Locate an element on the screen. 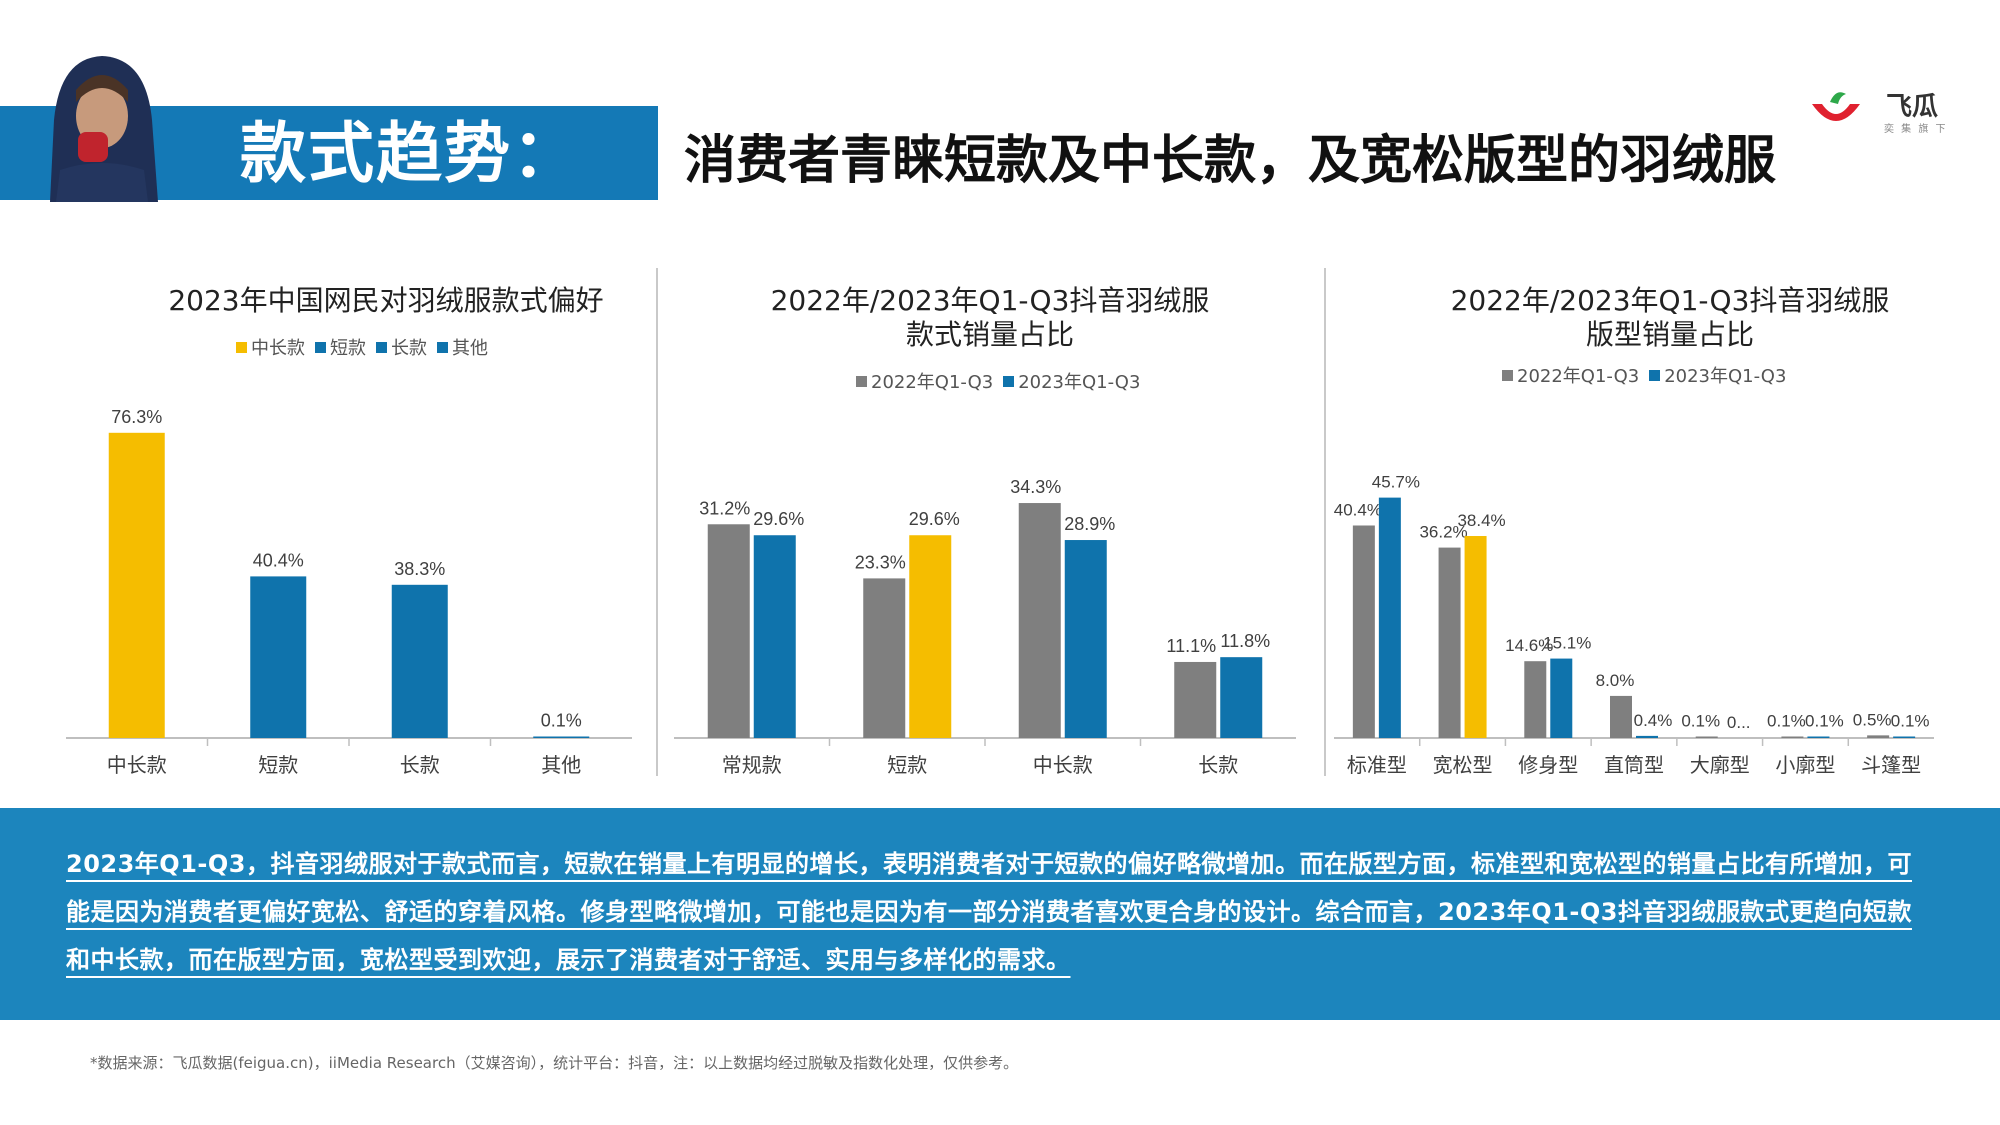  legend-item: 短款 is located at coordinates (340, 347).